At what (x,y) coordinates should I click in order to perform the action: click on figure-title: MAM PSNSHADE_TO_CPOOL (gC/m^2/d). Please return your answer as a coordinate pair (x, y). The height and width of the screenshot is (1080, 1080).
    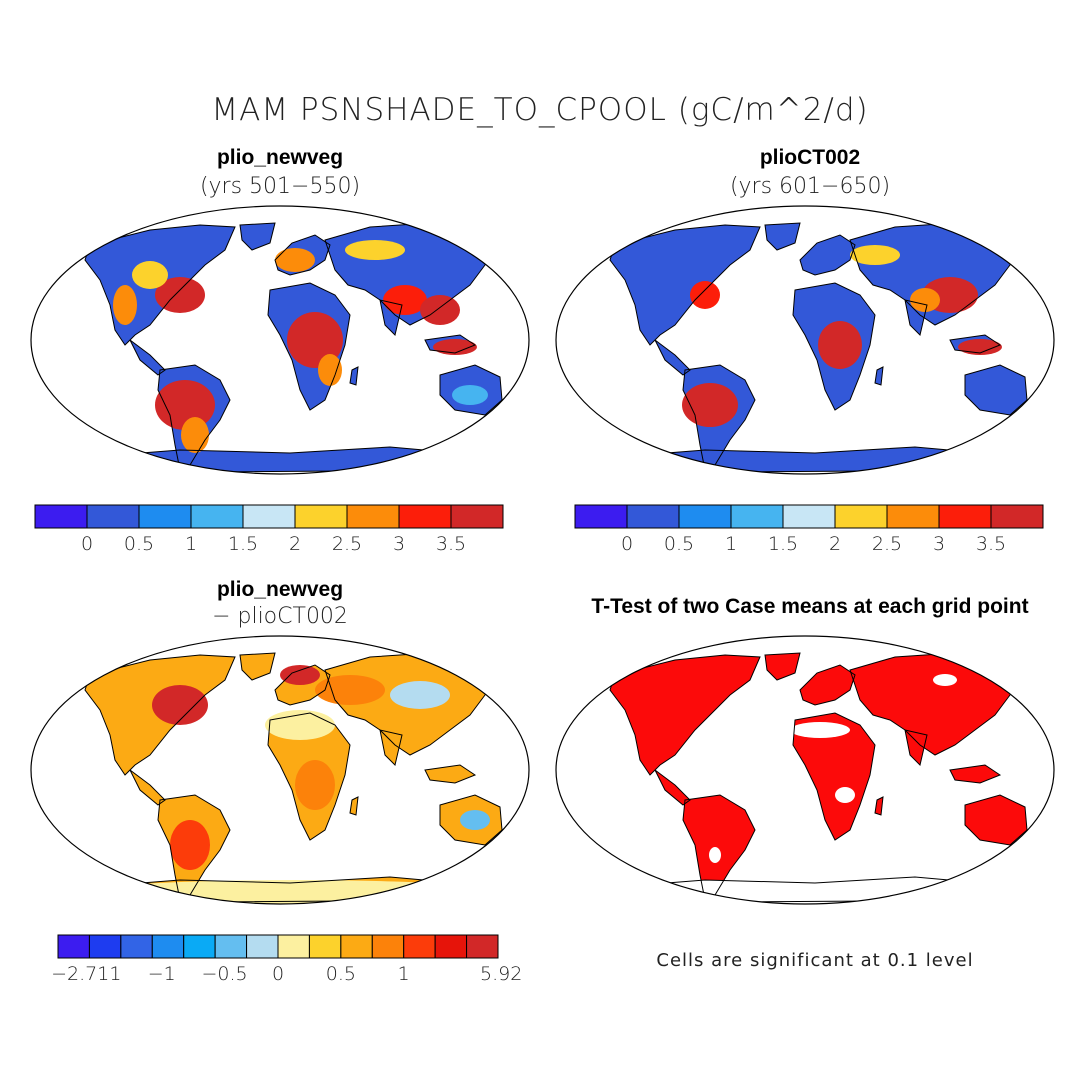
    Looking at the image, I should click on (540, 110).